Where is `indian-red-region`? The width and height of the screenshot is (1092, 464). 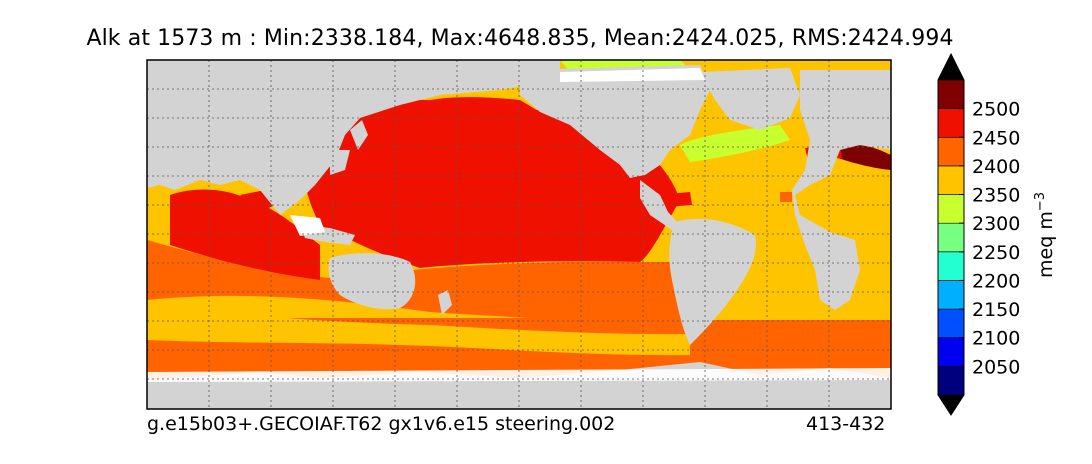 indian-red-region is located at coordinates (245, 234).